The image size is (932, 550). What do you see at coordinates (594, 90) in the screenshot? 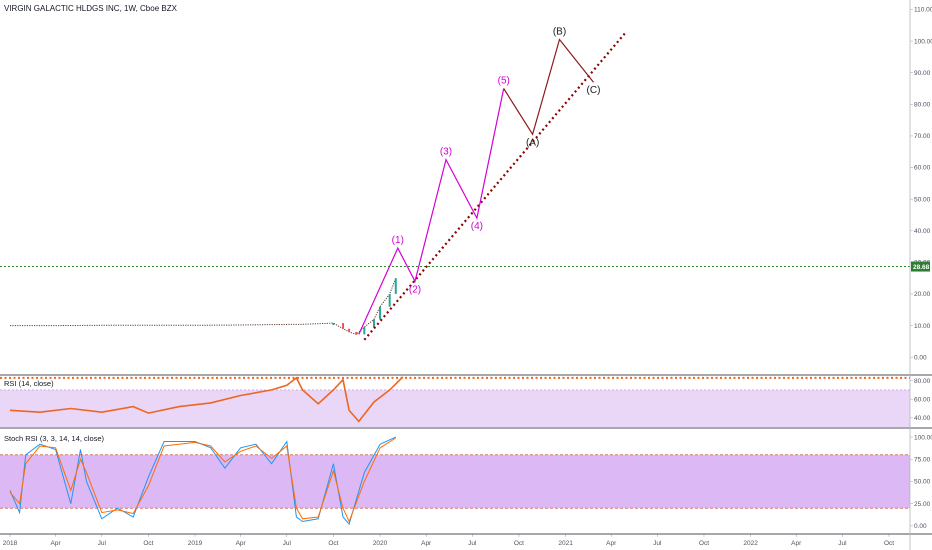
I see `wave-label-C: (C)` at bounding box center [594, 90].